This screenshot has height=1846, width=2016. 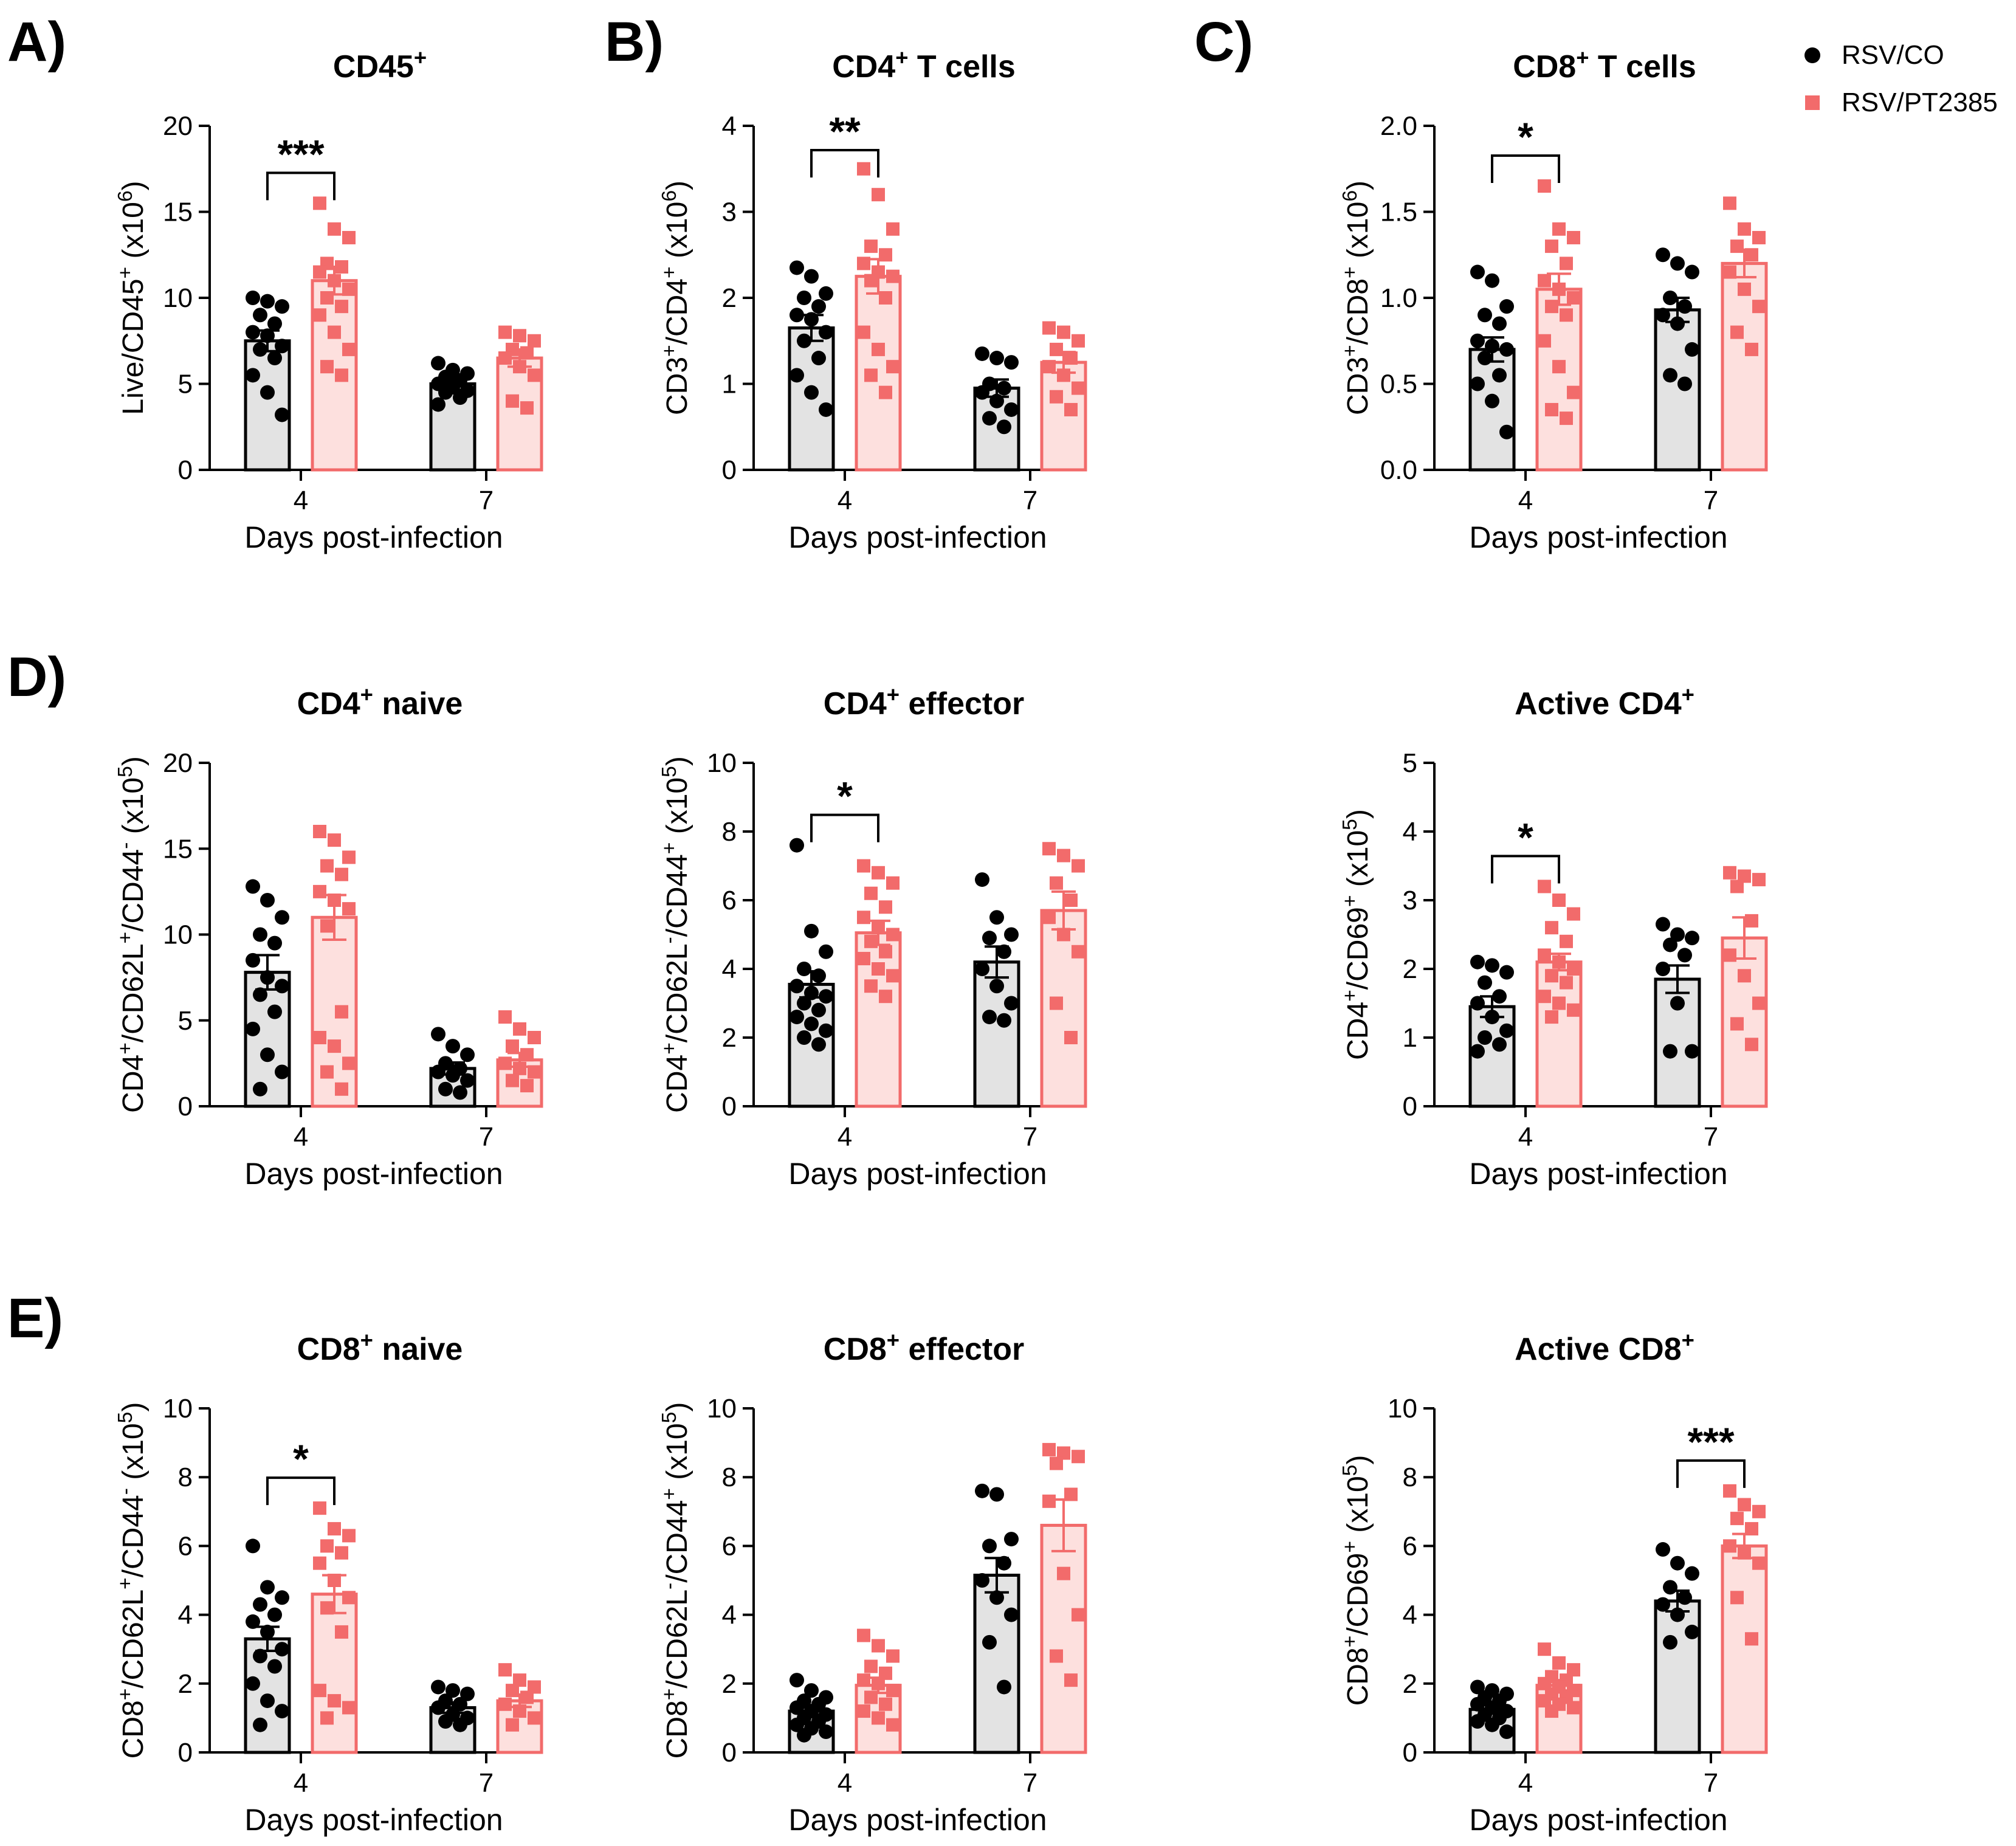 What do you see at coordinates (1410, 1684) in the screenshot?
I see `y-tick-label: 2` at bounding box center [1410, 1684].